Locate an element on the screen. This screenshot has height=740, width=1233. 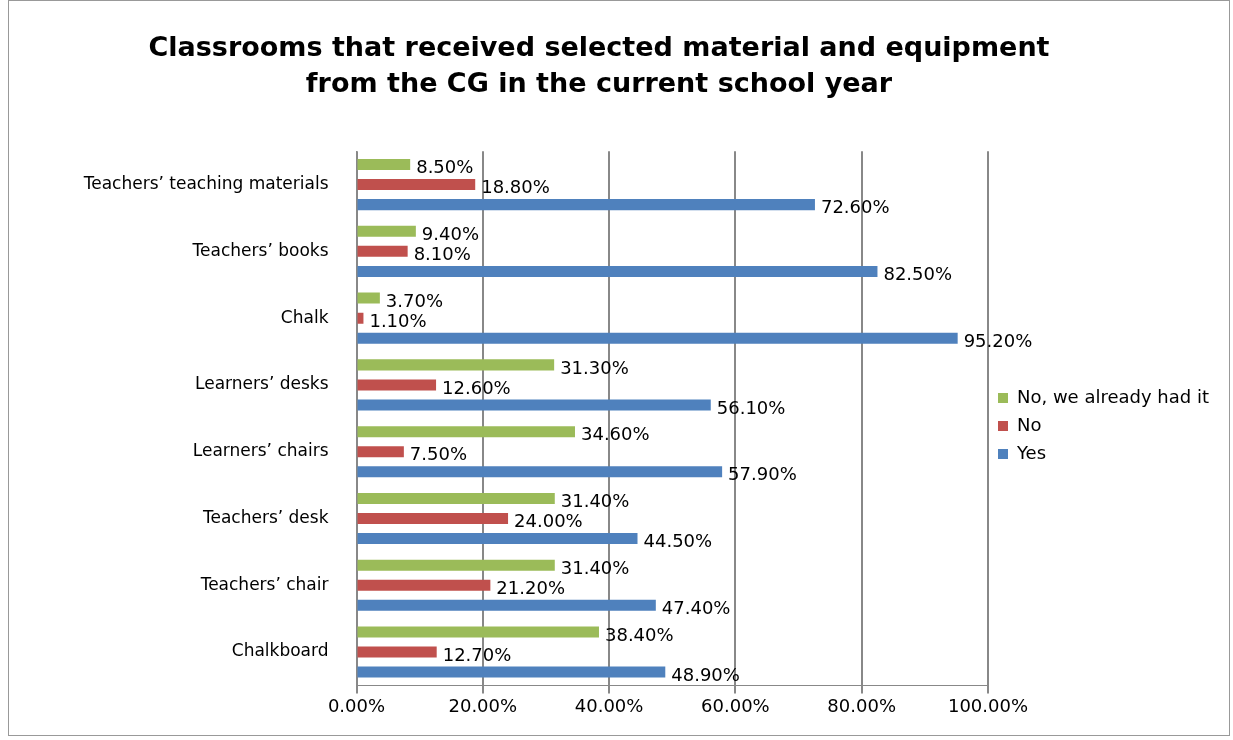
data-label: 56.10% is located at coordinates (751, 407).